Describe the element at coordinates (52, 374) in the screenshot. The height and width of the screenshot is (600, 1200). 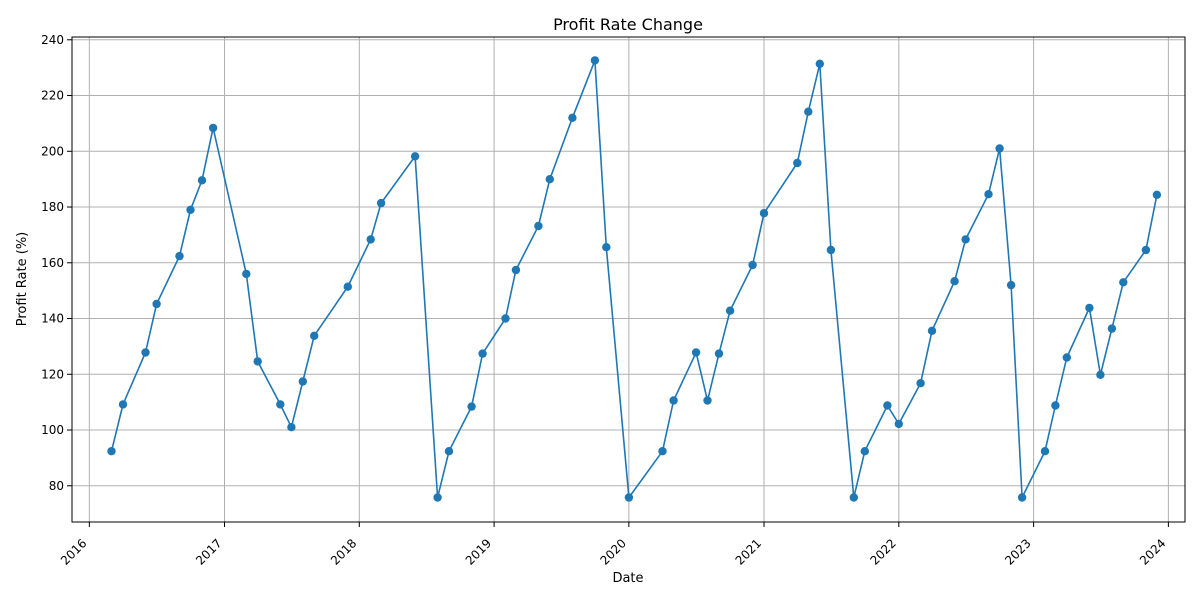
I see `y-tick-label: 120` at that location.